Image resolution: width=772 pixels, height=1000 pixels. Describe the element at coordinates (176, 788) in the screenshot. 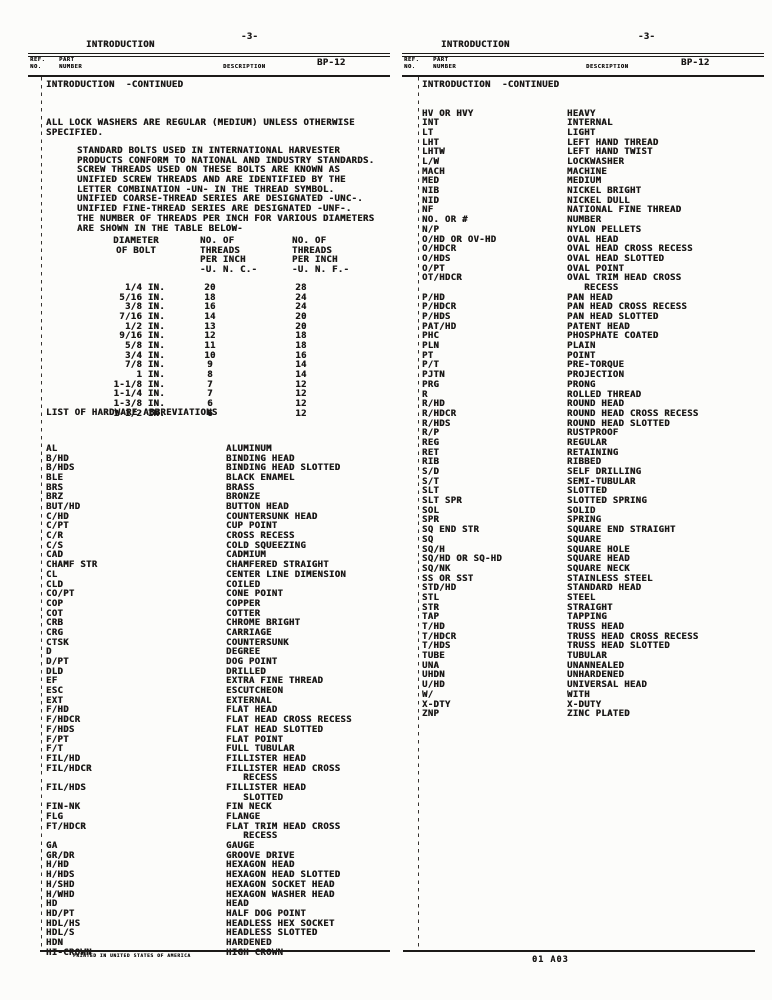

I see `abbreviation-row: FIL/HDS FILLISTER HEAD` at that location.